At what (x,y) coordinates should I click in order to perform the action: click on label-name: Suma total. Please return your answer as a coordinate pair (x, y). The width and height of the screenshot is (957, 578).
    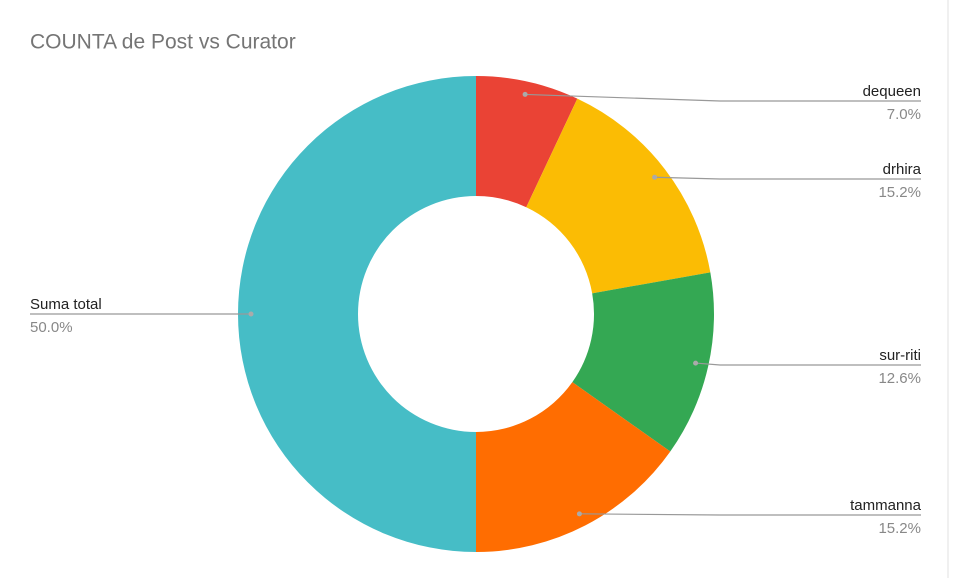
    Looking at the image, I should click on (66, 304).